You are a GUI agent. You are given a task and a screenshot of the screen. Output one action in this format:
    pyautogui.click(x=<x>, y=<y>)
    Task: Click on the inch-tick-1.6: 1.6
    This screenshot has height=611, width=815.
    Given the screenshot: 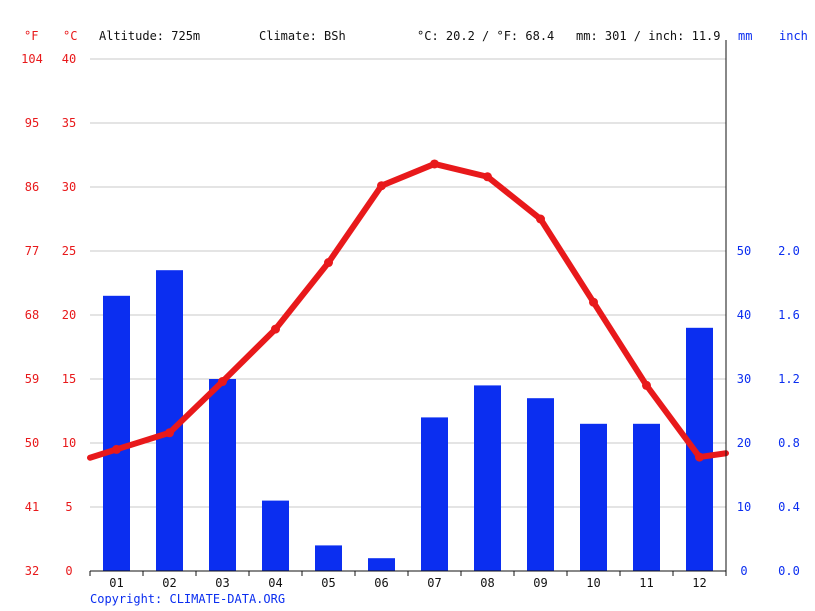 What is the action you would take?
    pyautogui.click(x=789, y=315)
    